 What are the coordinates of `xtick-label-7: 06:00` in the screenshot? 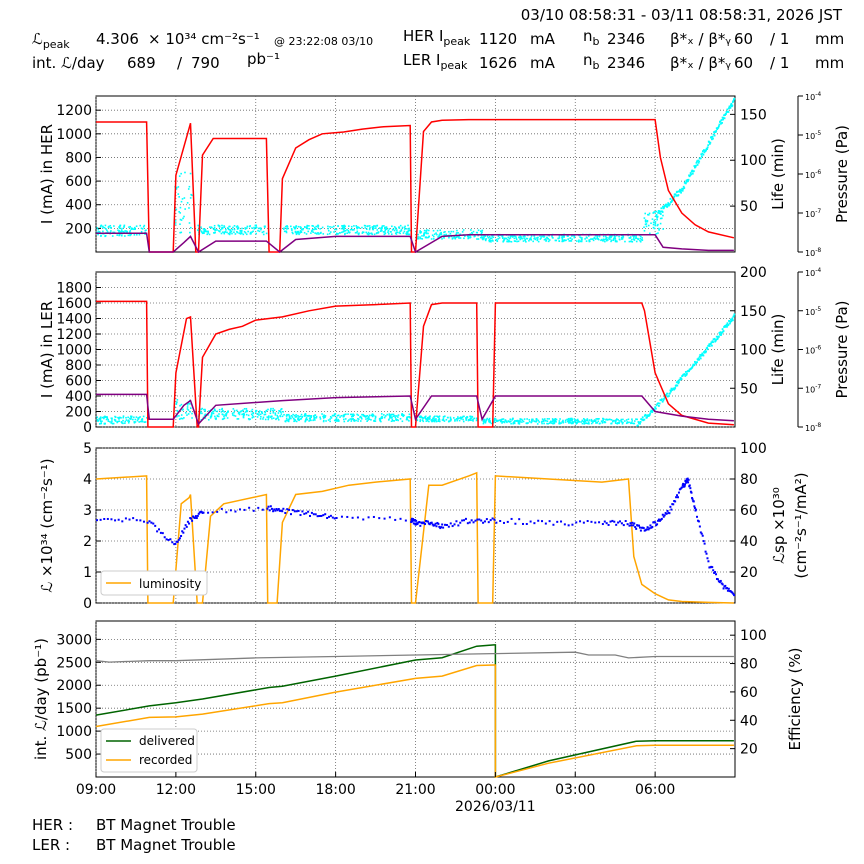 It's located at (655, 790).